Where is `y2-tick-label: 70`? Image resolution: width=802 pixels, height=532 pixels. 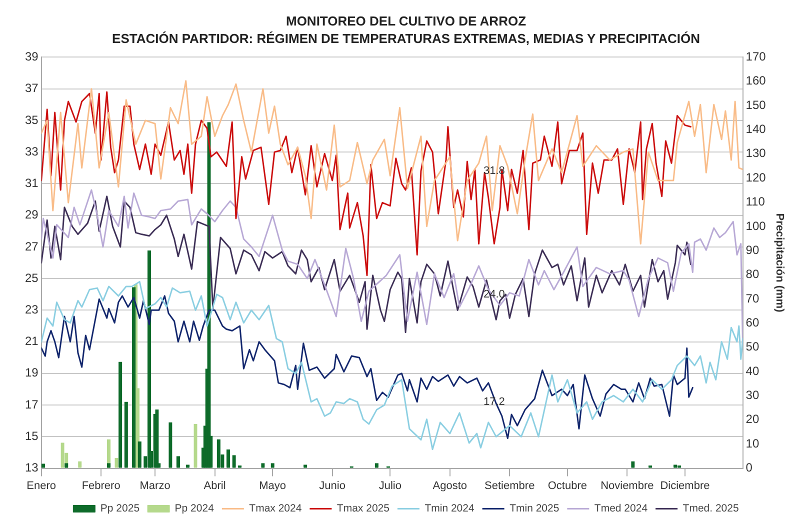 y2-tick-label: 70 is located at coordinates (753, 298).